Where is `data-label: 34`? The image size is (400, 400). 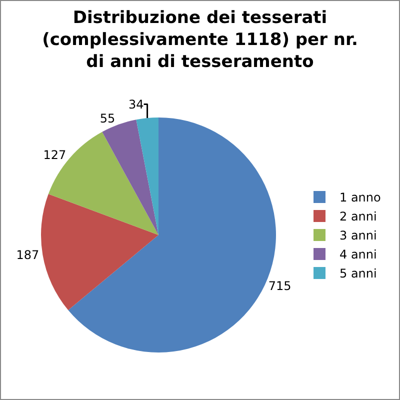 data-label: 34 is located at coordinates (136, 104).